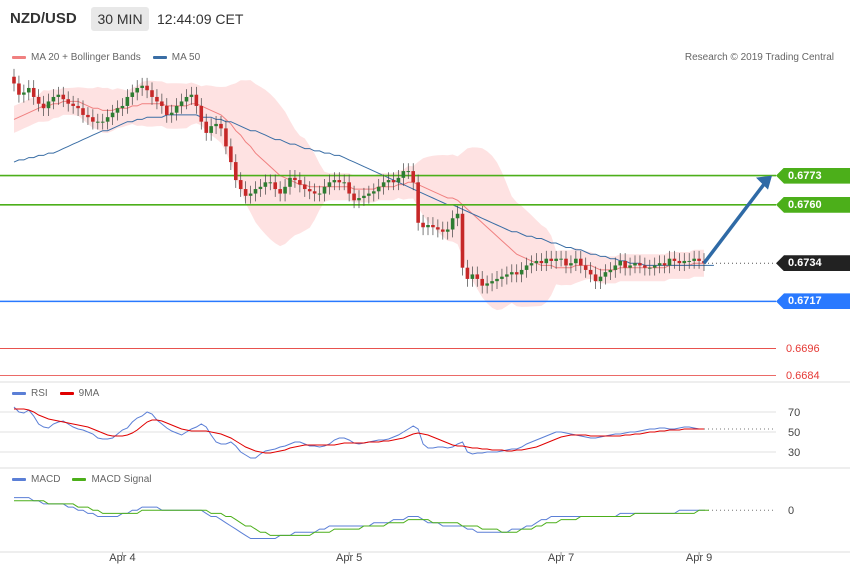 The image size is (850, 576). What do you see at coordinates (46, 479) in the screenshot?
I see `macd-legend-label: MACD` at bounding box center [46, 479].